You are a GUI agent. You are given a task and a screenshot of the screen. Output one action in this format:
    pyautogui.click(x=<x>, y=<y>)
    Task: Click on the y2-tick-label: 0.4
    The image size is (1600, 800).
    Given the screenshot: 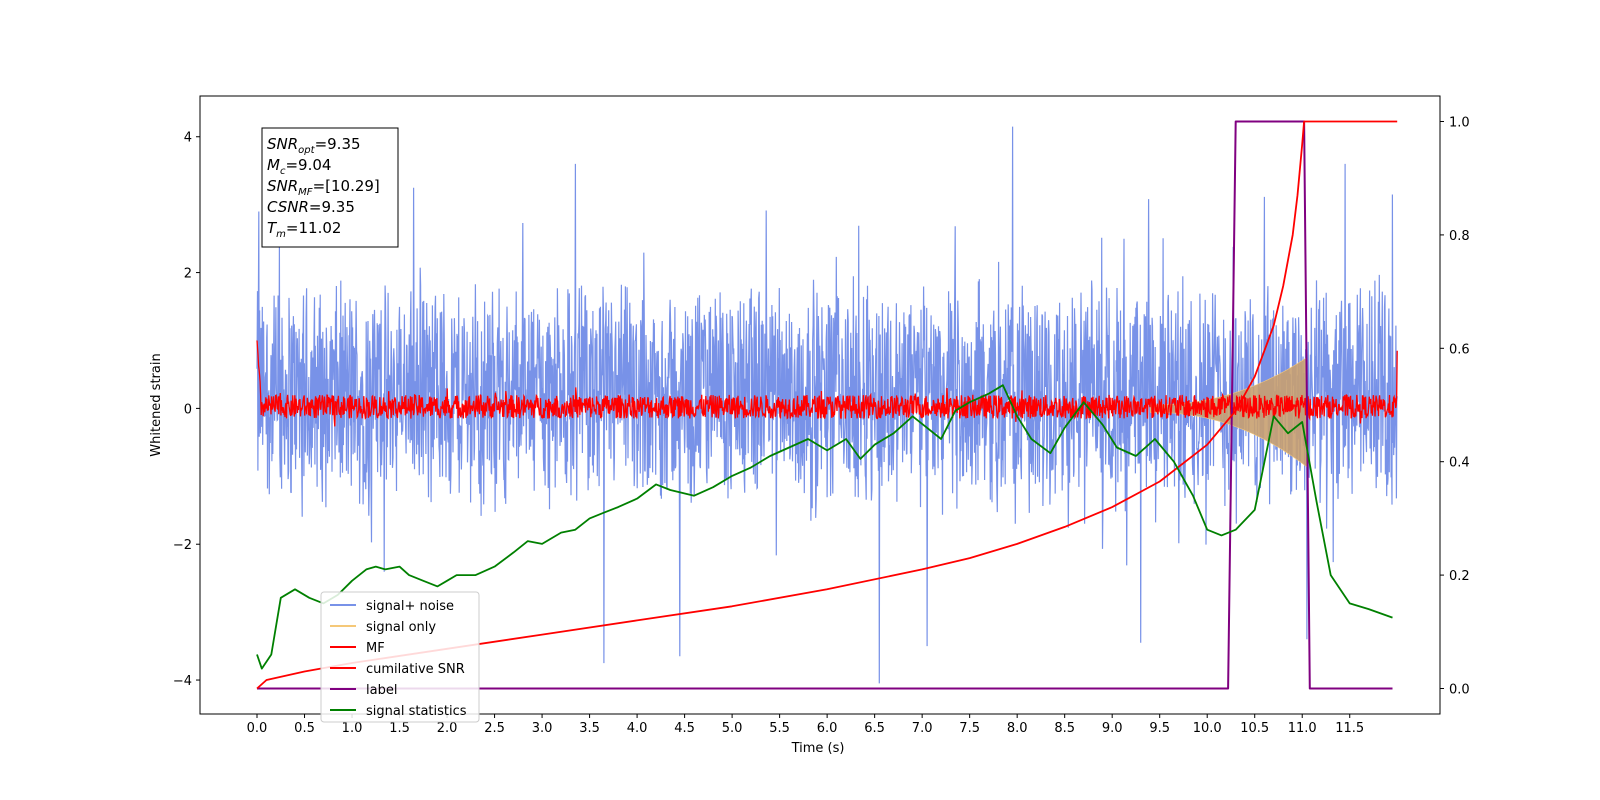 What is the action you would take?
    pyautogui.click(x=1459, y=463)
    